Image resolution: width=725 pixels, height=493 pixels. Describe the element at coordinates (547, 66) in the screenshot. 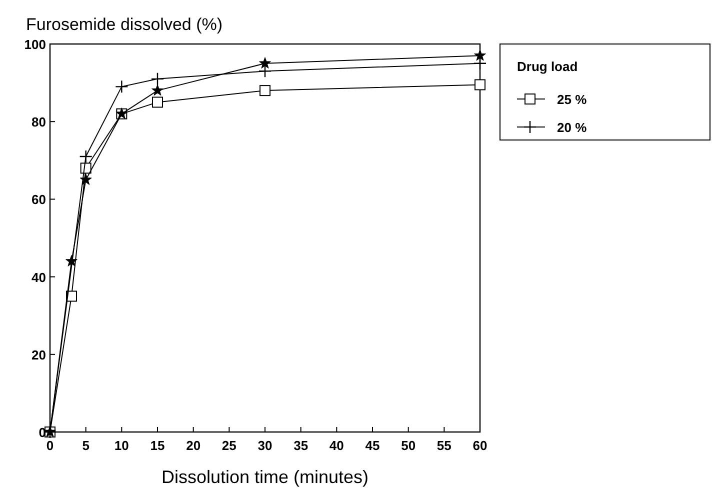

I see `legend-title: Drug load` at that location.